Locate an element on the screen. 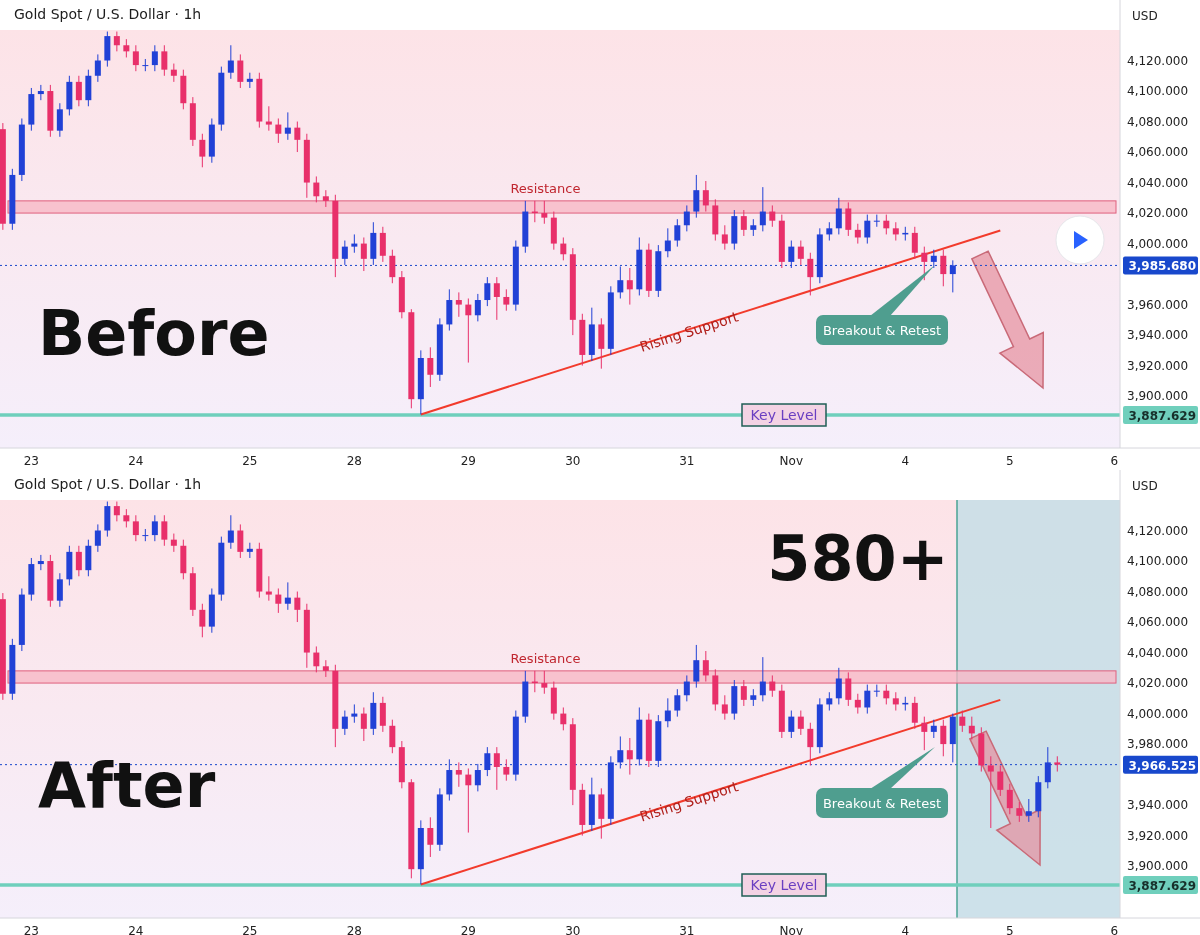 The height and width of the screenshot is (935, 1200). y-tick-label: 4,080.000 is located at coordinates (1158, 591).